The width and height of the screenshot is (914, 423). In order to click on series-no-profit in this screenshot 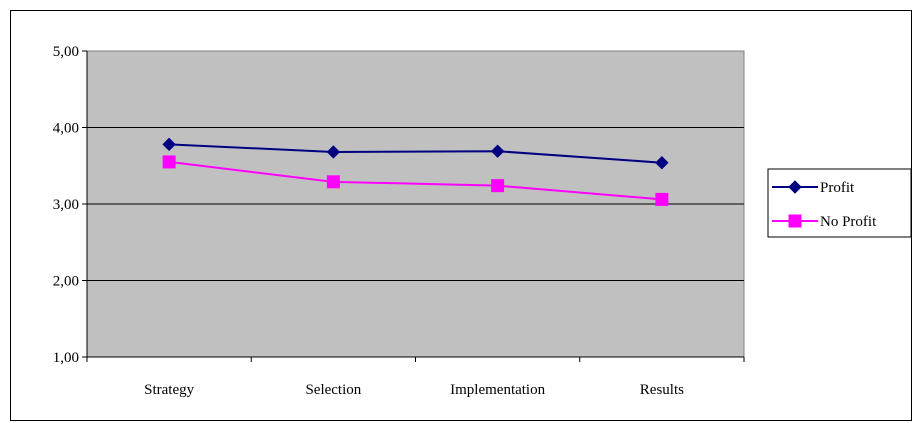, I will do `click(415, 180)`.